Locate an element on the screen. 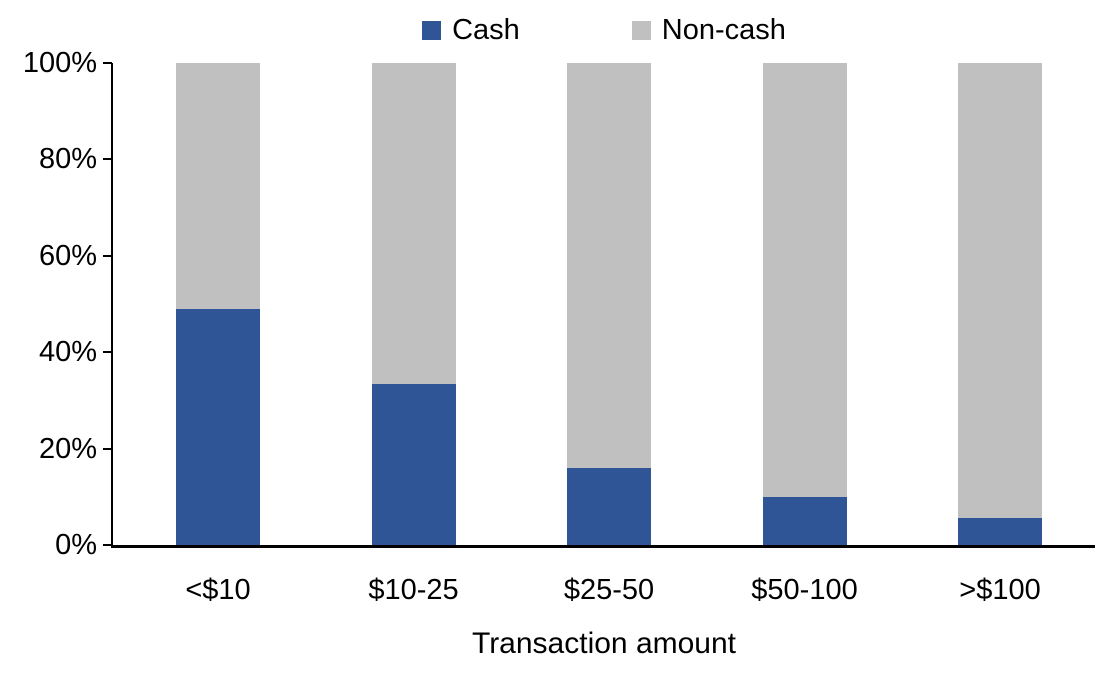  y-axis-line is located at coordinates (112, 304).